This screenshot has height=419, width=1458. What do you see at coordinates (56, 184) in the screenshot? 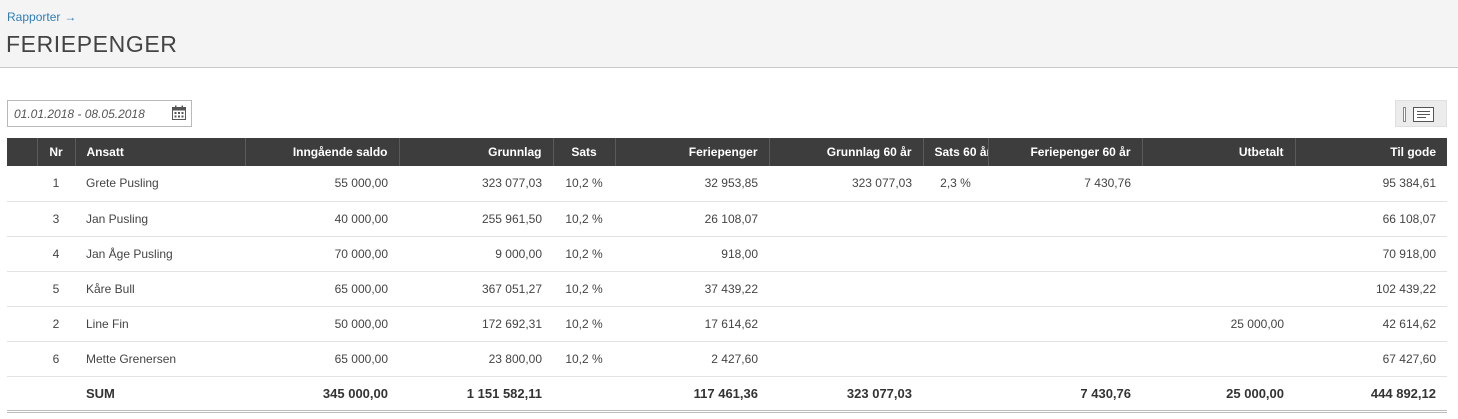
I see `cell-nr: 1` at bounding box center [56, 184].